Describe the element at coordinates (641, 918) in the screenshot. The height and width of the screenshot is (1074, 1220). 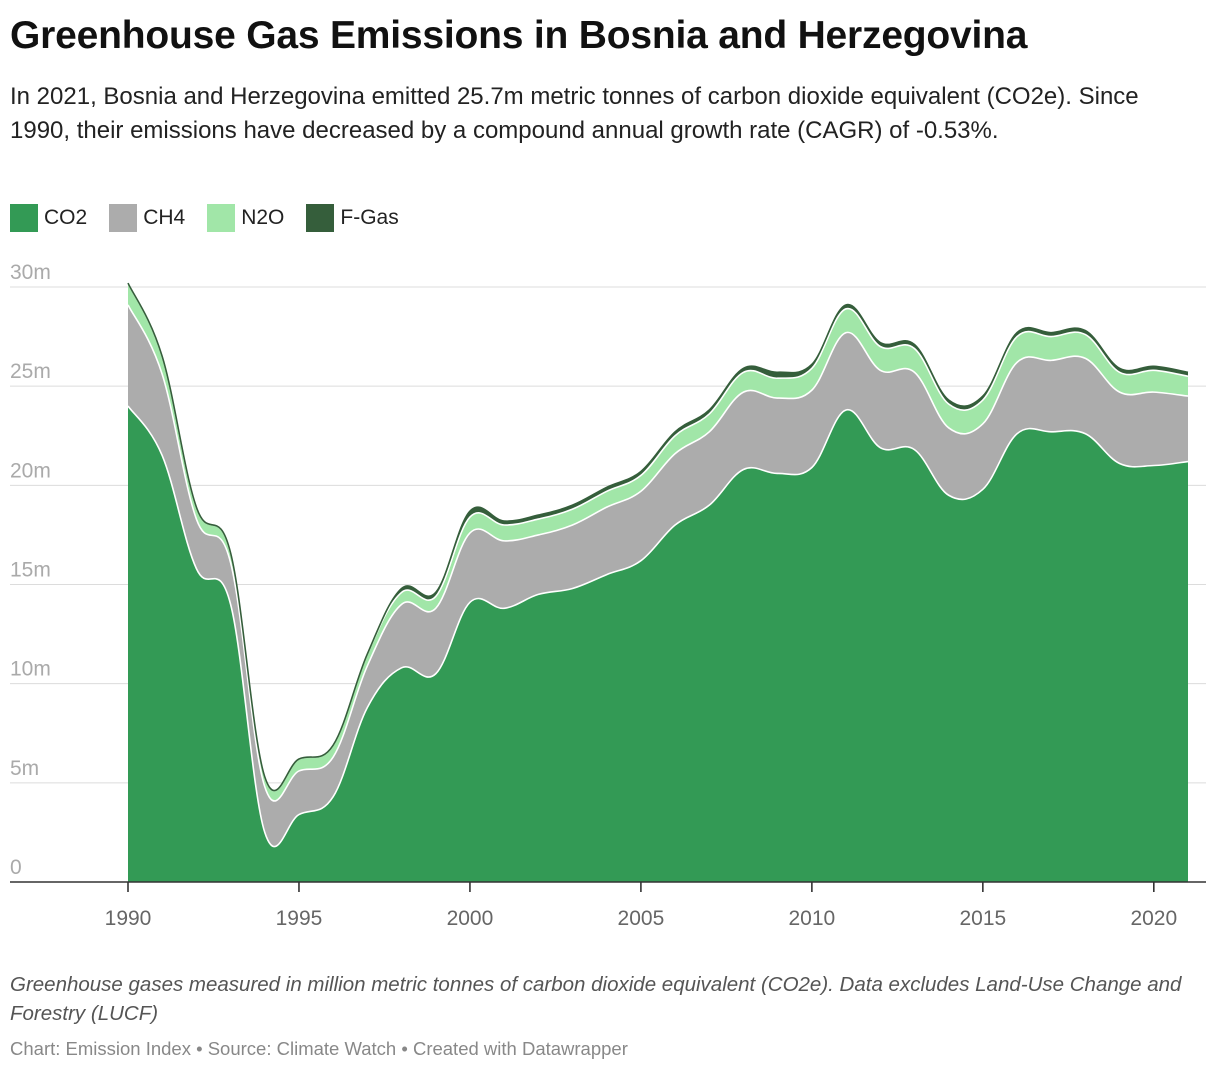
I see `x-tick-label: 2005` at that location.